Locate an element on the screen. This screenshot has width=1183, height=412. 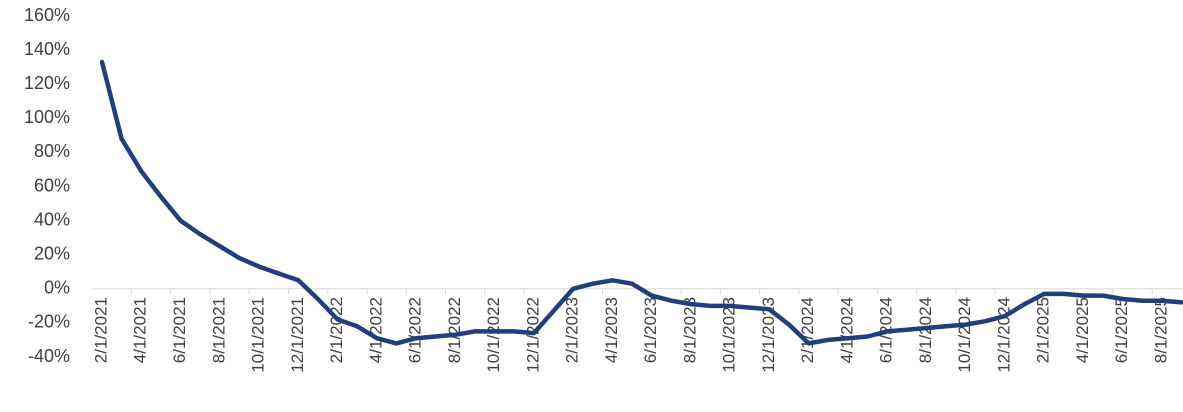
y-tick-label: 20% is located at coordinates (52, 253).